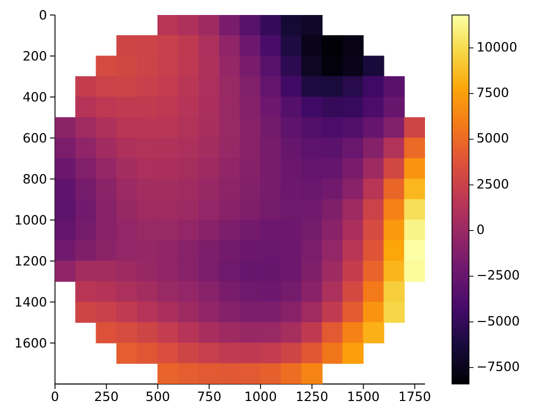  What do you see at coordinates (209, 398) in the screenshot?
I see `x-tick-label: 750` at bounding box center [209, 398].